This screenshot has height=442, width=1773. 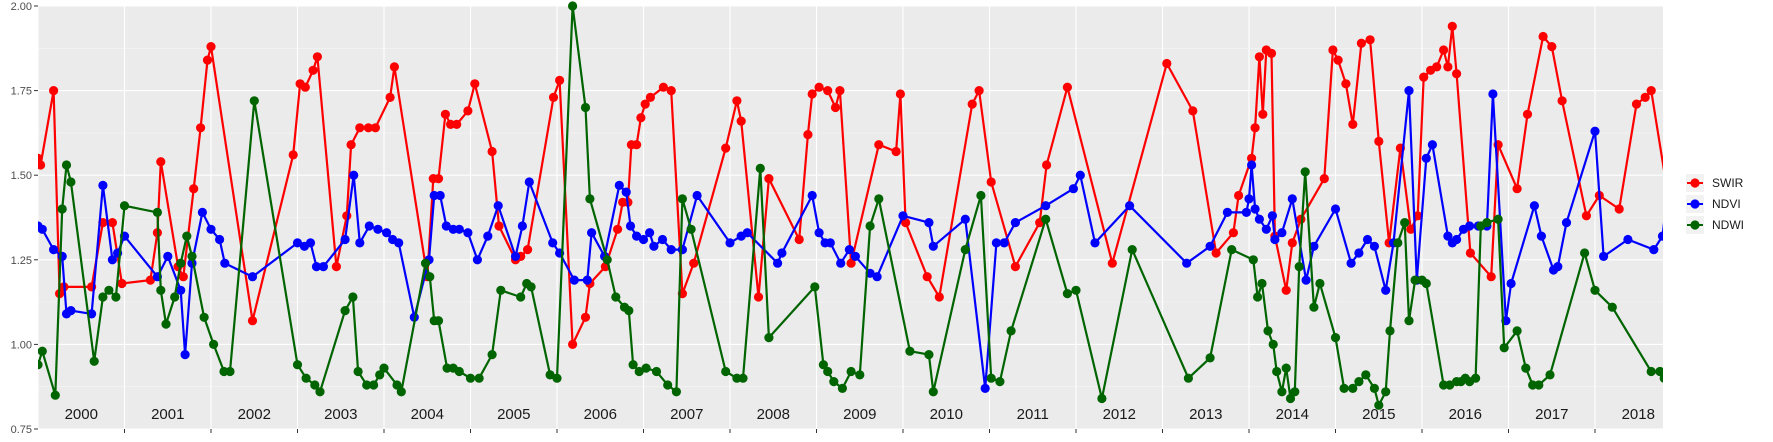 I want to click on year-label: 2015, so click(x=1378, y=414).